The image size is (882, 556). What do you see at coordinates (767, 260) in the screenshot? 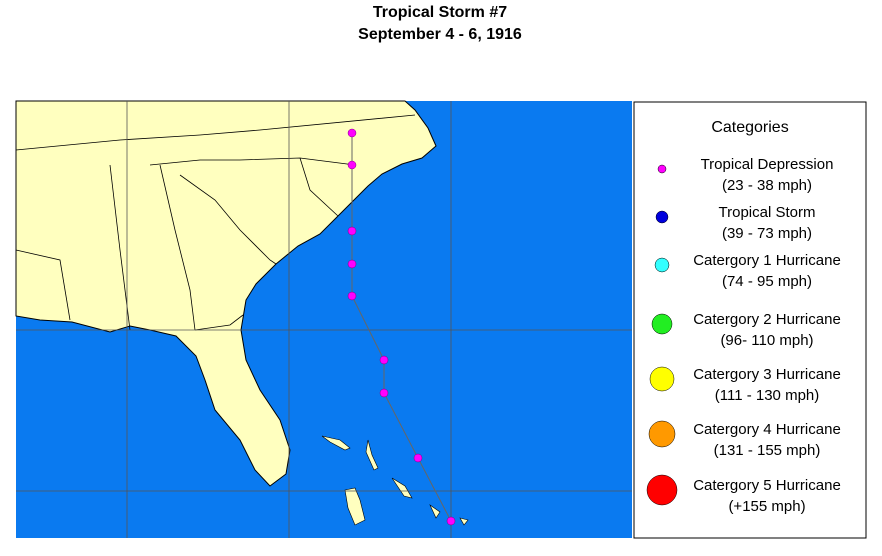
I see `legend-label: Catergory 1 Hurricane` at bounding box center [767, 260].